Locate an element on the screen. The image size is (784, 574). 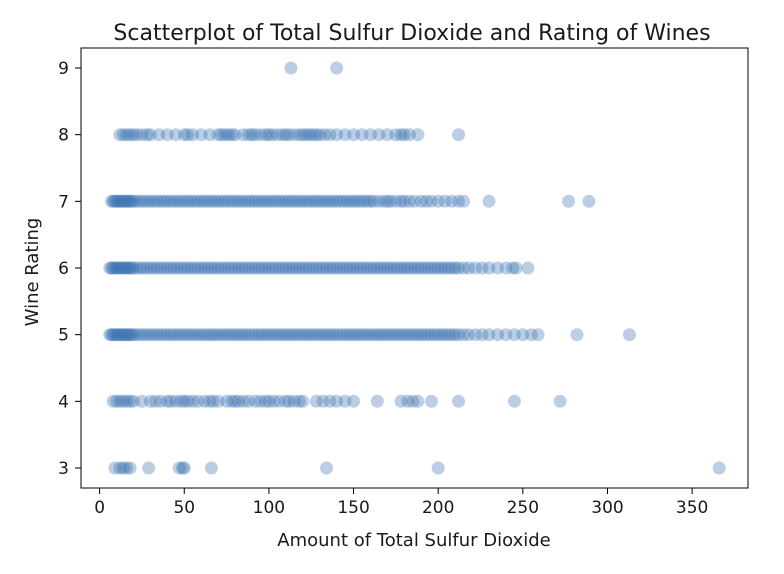
y-tick-label: 6 is located at coordinates (63, 269).